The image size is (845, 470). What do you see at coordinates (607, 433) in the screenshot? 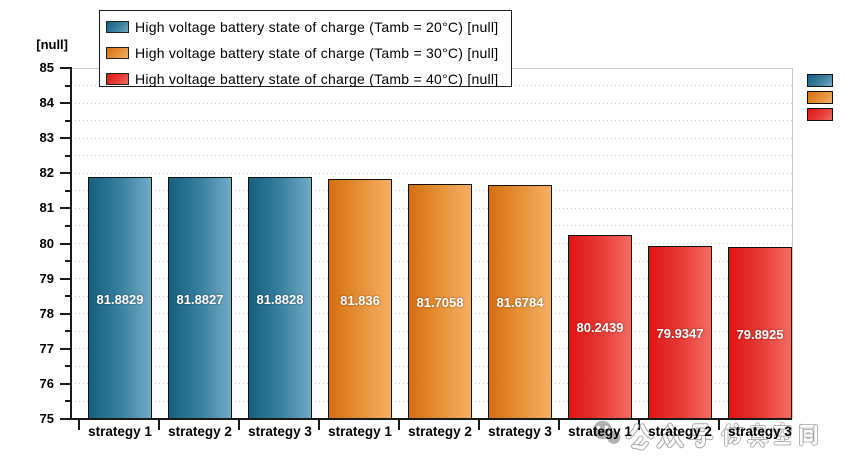
I see `wechat-emoji-icon` at bounding box center [607, 433].